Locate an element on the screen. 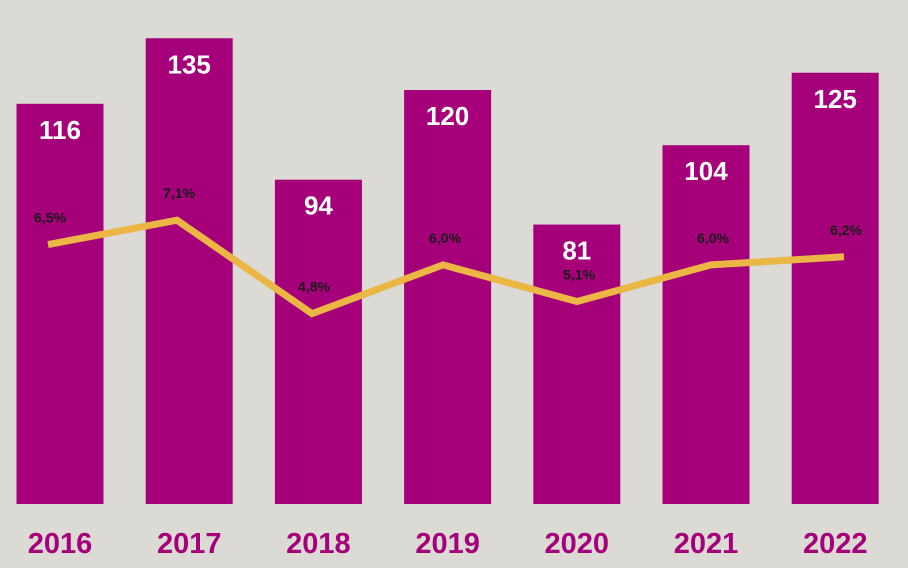 The width and height of the screenshot is (908, 568). x-tick-label-2018: 2018 is located at coordinates (318, 544).